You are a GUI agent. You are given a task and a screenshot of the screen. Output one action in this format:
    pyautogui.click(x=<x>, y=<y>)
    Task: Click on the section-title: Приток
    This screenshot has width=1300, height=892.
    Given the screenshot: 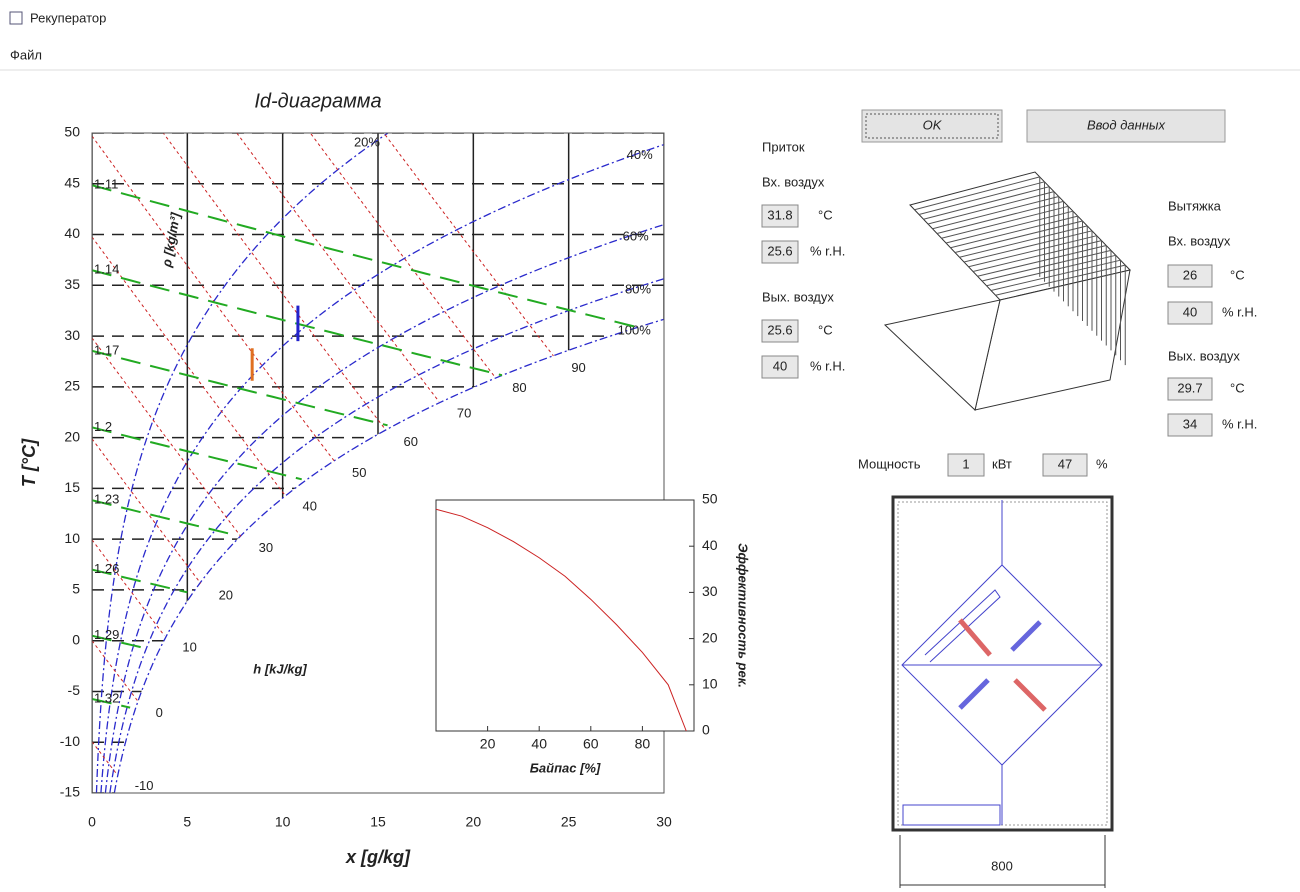 What is the action you would take?
    pyautogui.click(x=783, y=146)
    